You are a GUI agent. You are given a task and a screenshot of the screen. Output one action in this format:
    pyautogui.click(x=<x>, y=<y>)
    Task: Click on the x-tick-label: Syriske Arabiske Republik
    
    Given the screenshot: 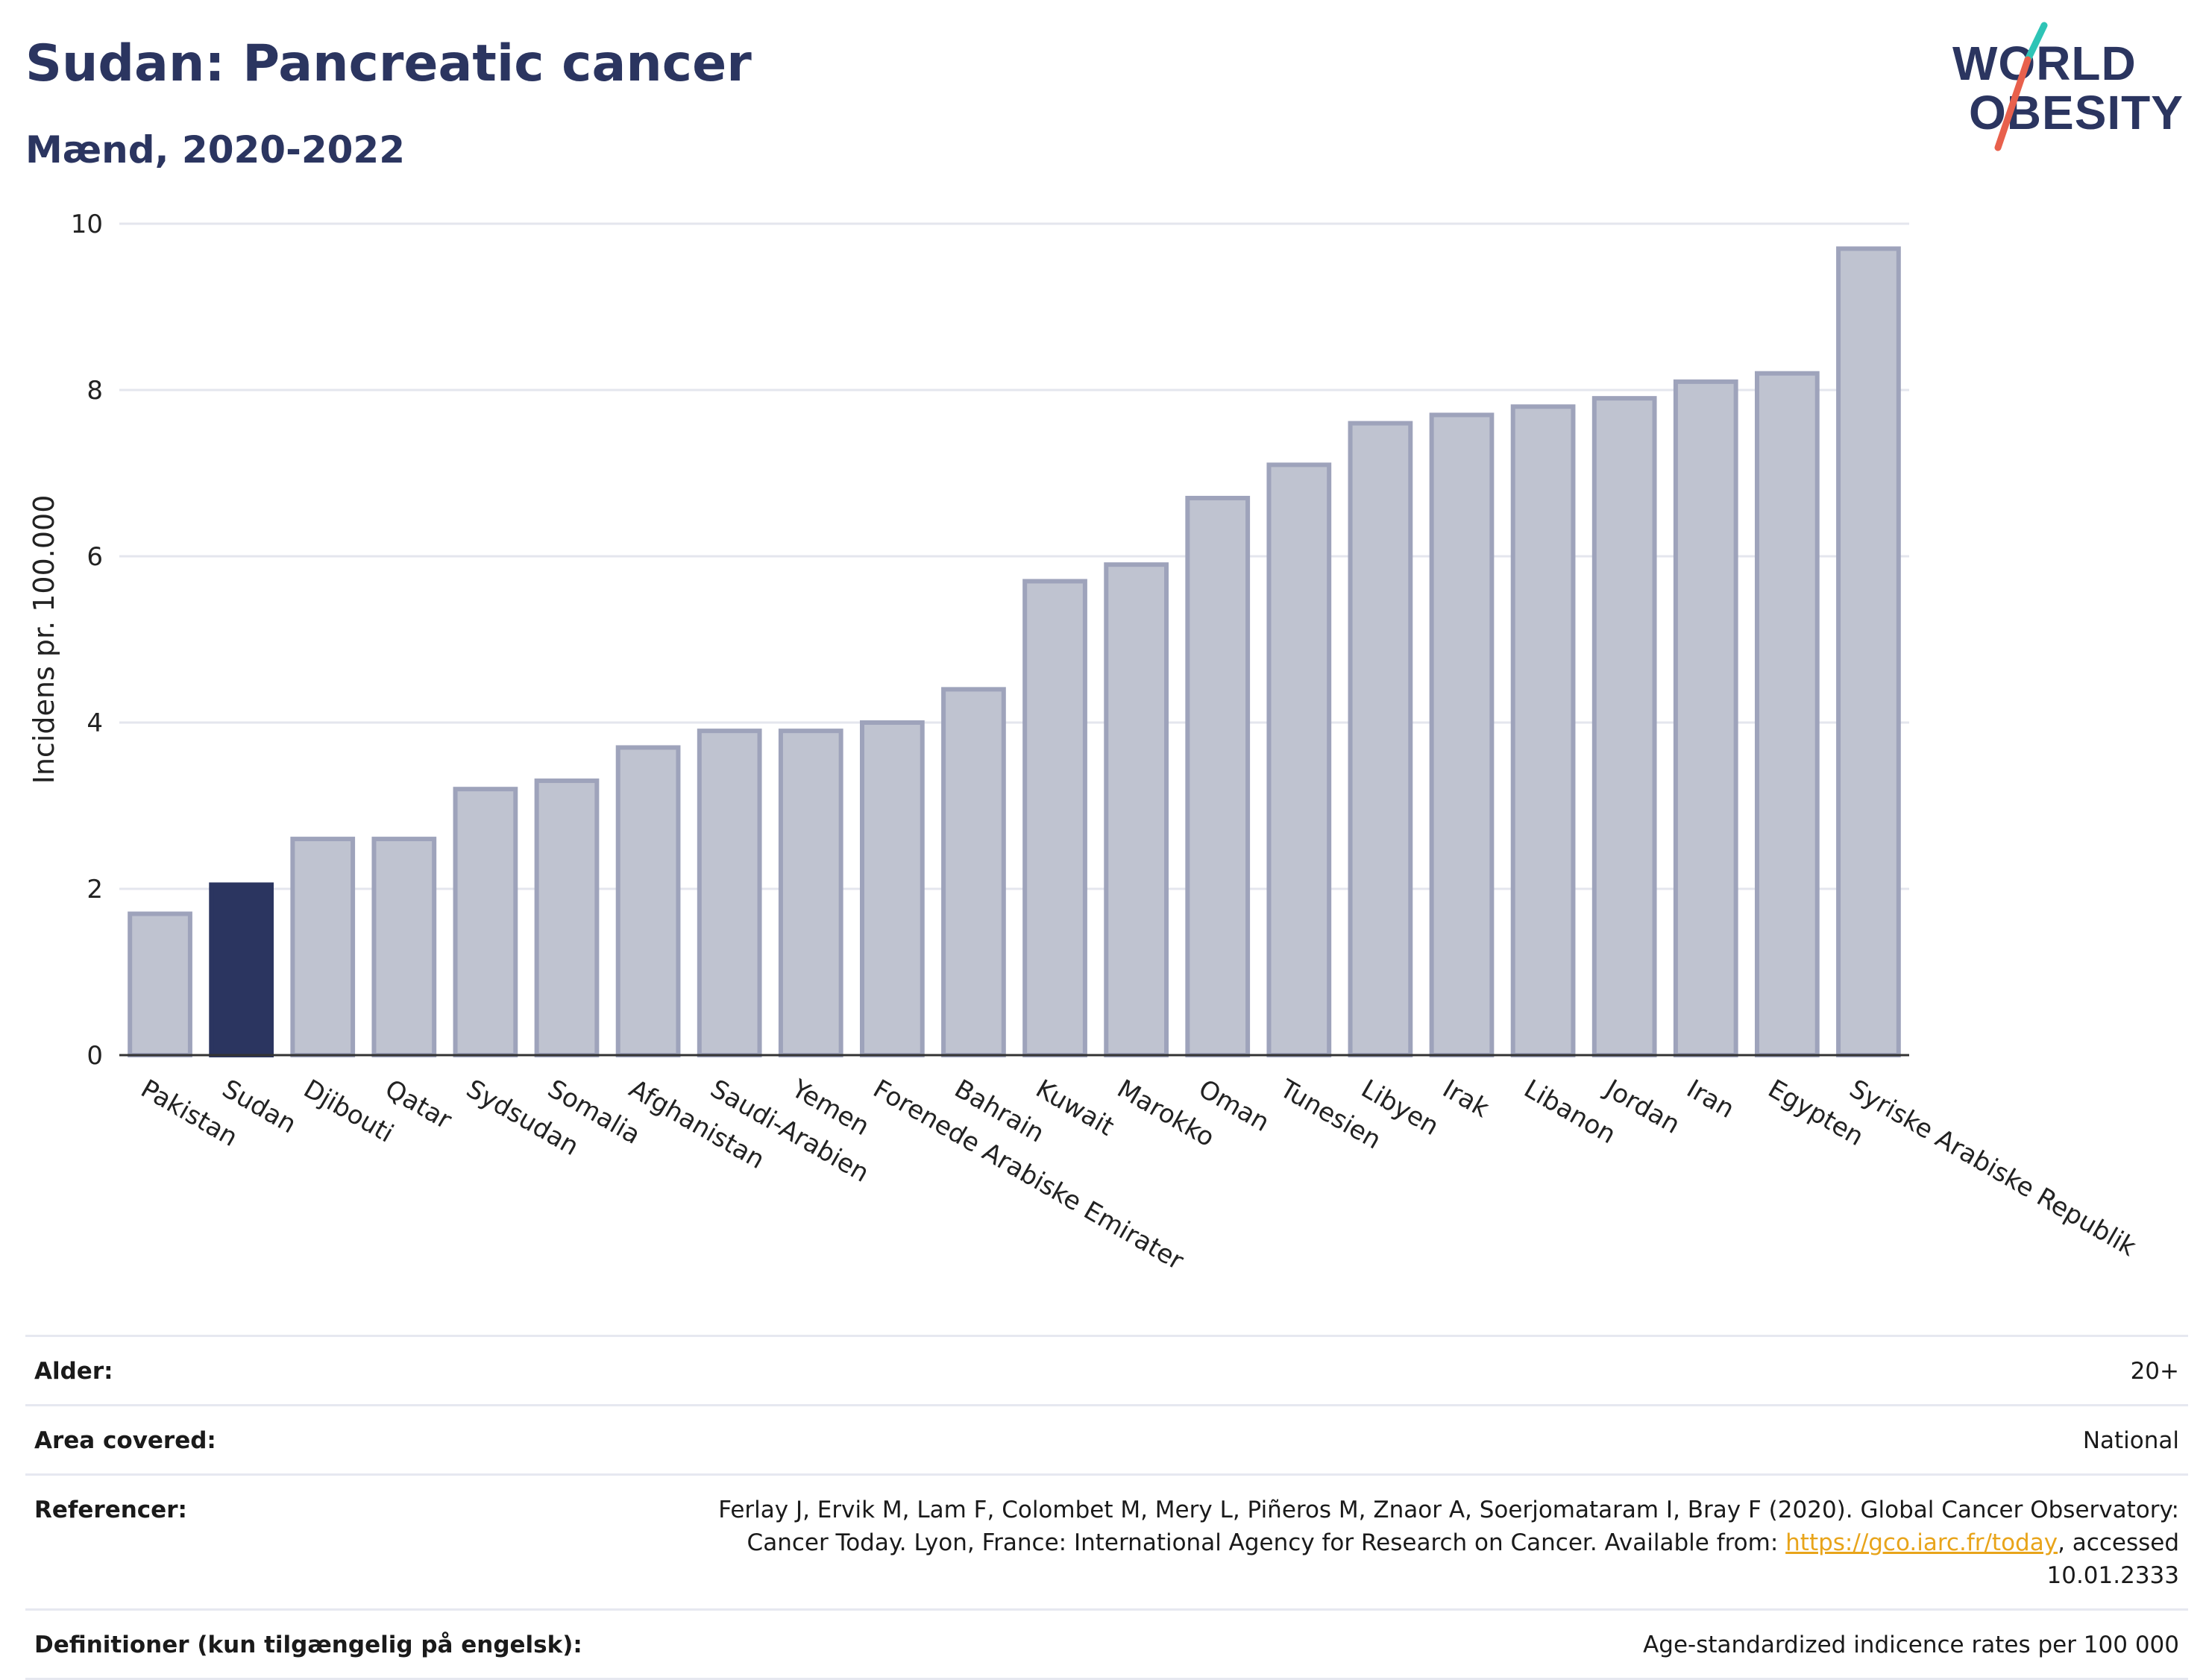 What is the action you would take?
    pyautogui.click(x=1992, y=1168)
    